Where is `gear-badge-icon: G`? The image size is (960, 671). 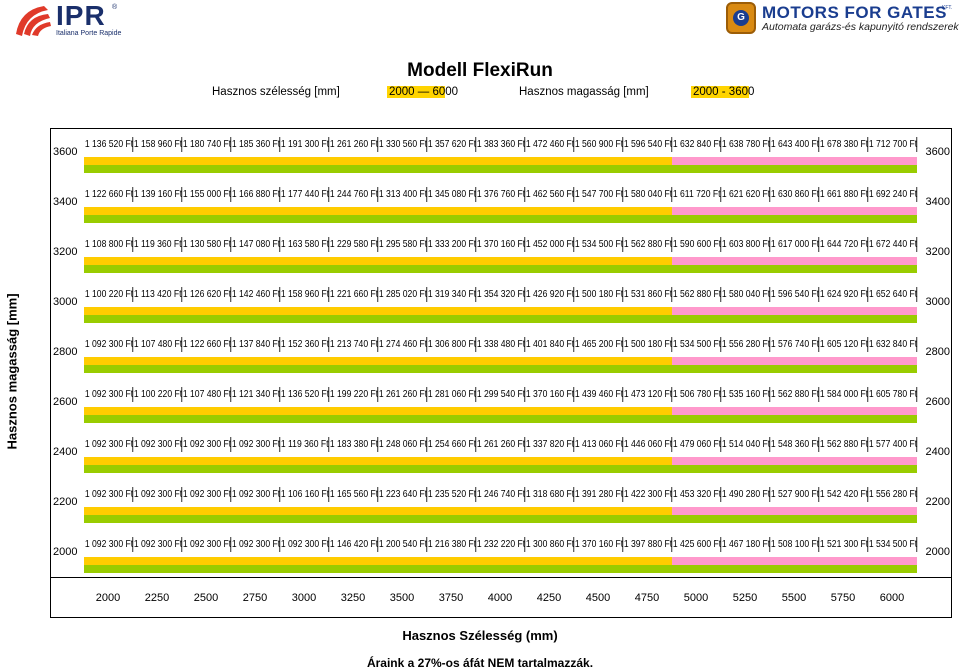
gear-badge-icon: G is located at coordinates (741, 18).